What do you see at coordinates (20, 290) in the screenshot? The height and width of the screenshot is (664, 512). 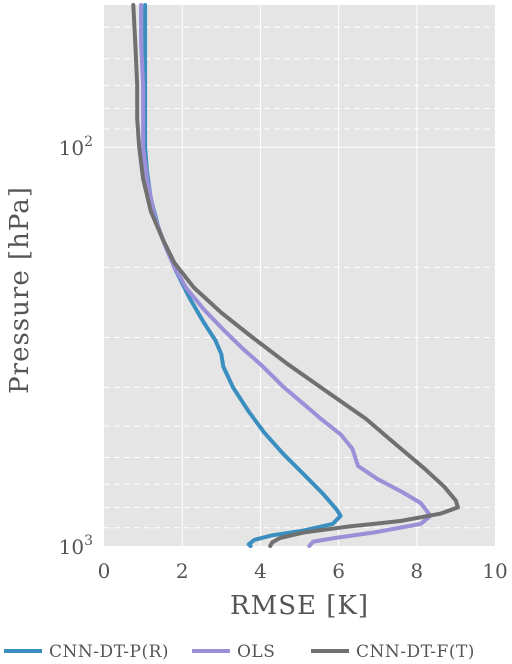 I see `y-axis-label: Pressure [hPa]` at bounding box center [20, 290].